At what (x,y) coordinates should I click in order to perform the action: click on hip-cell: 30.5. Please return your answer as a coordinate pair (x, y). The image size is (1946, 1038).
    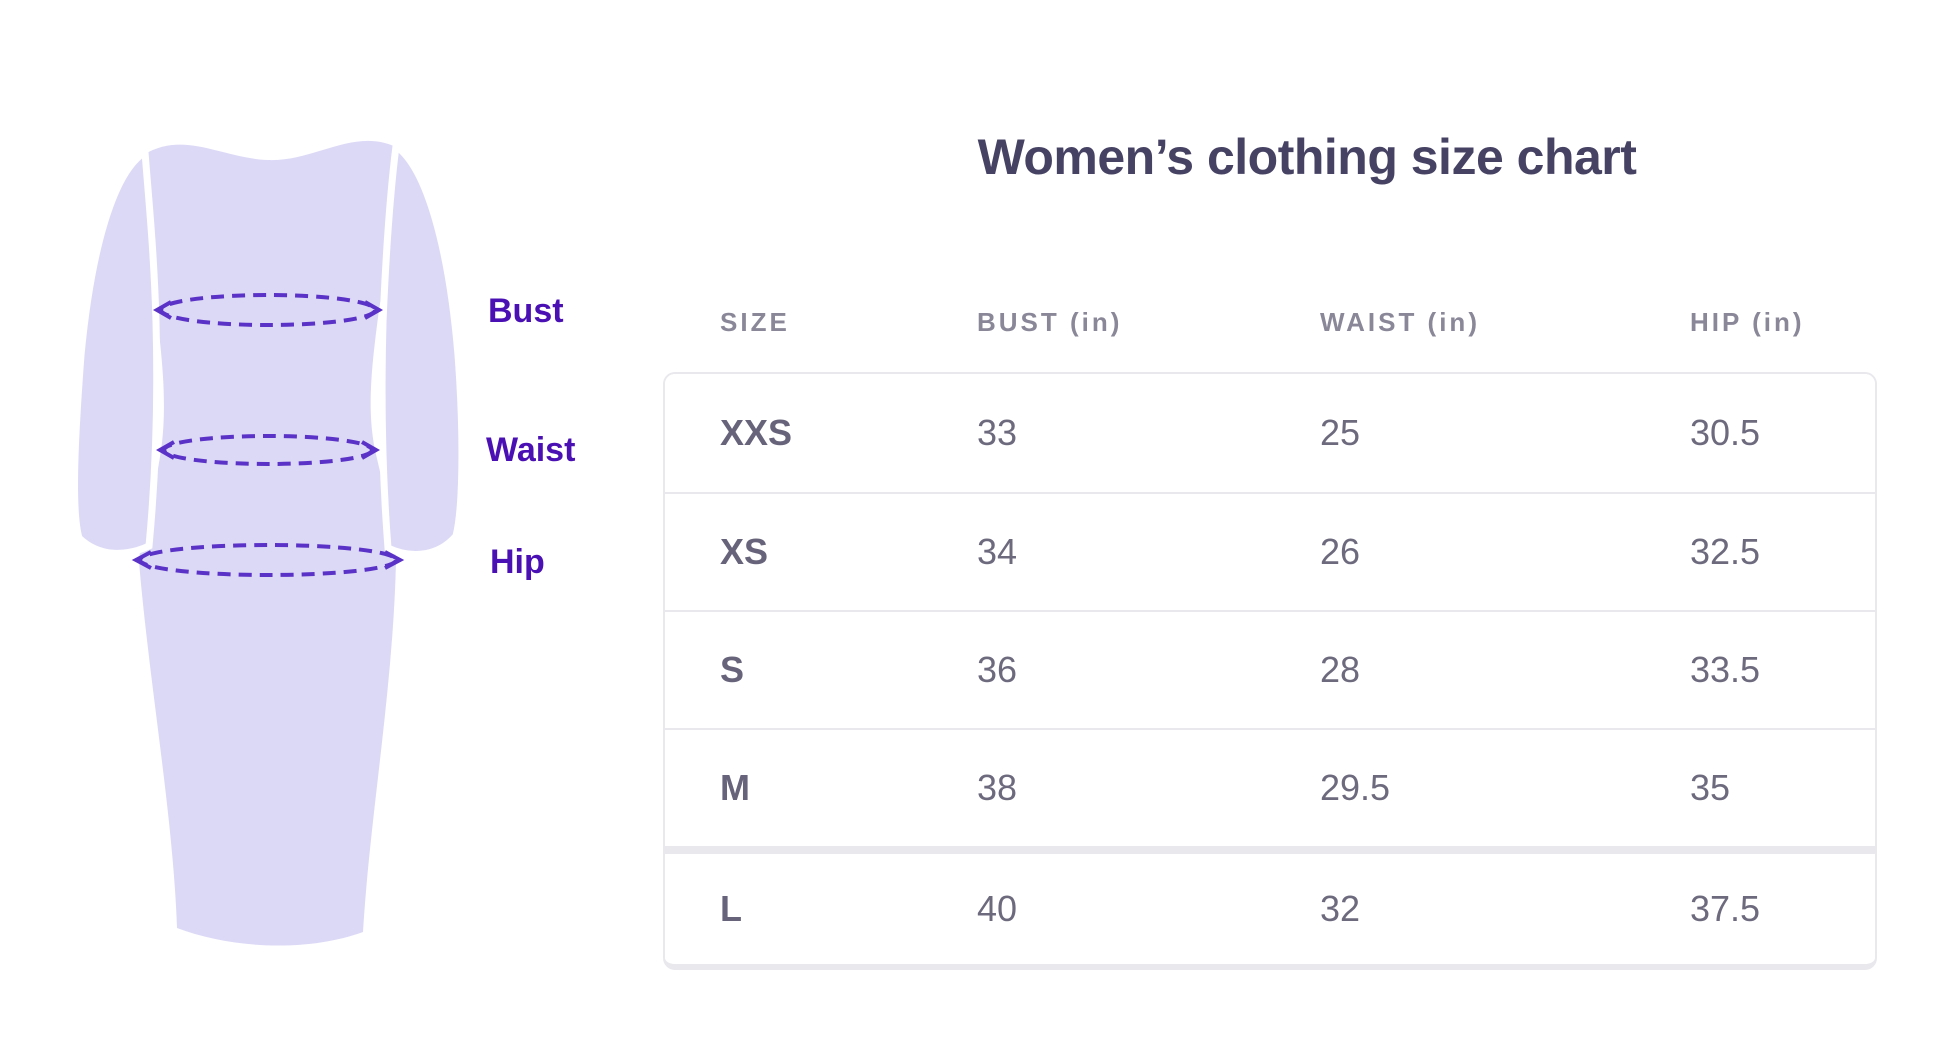
    Looking at the image, I should click on (1725, 432).